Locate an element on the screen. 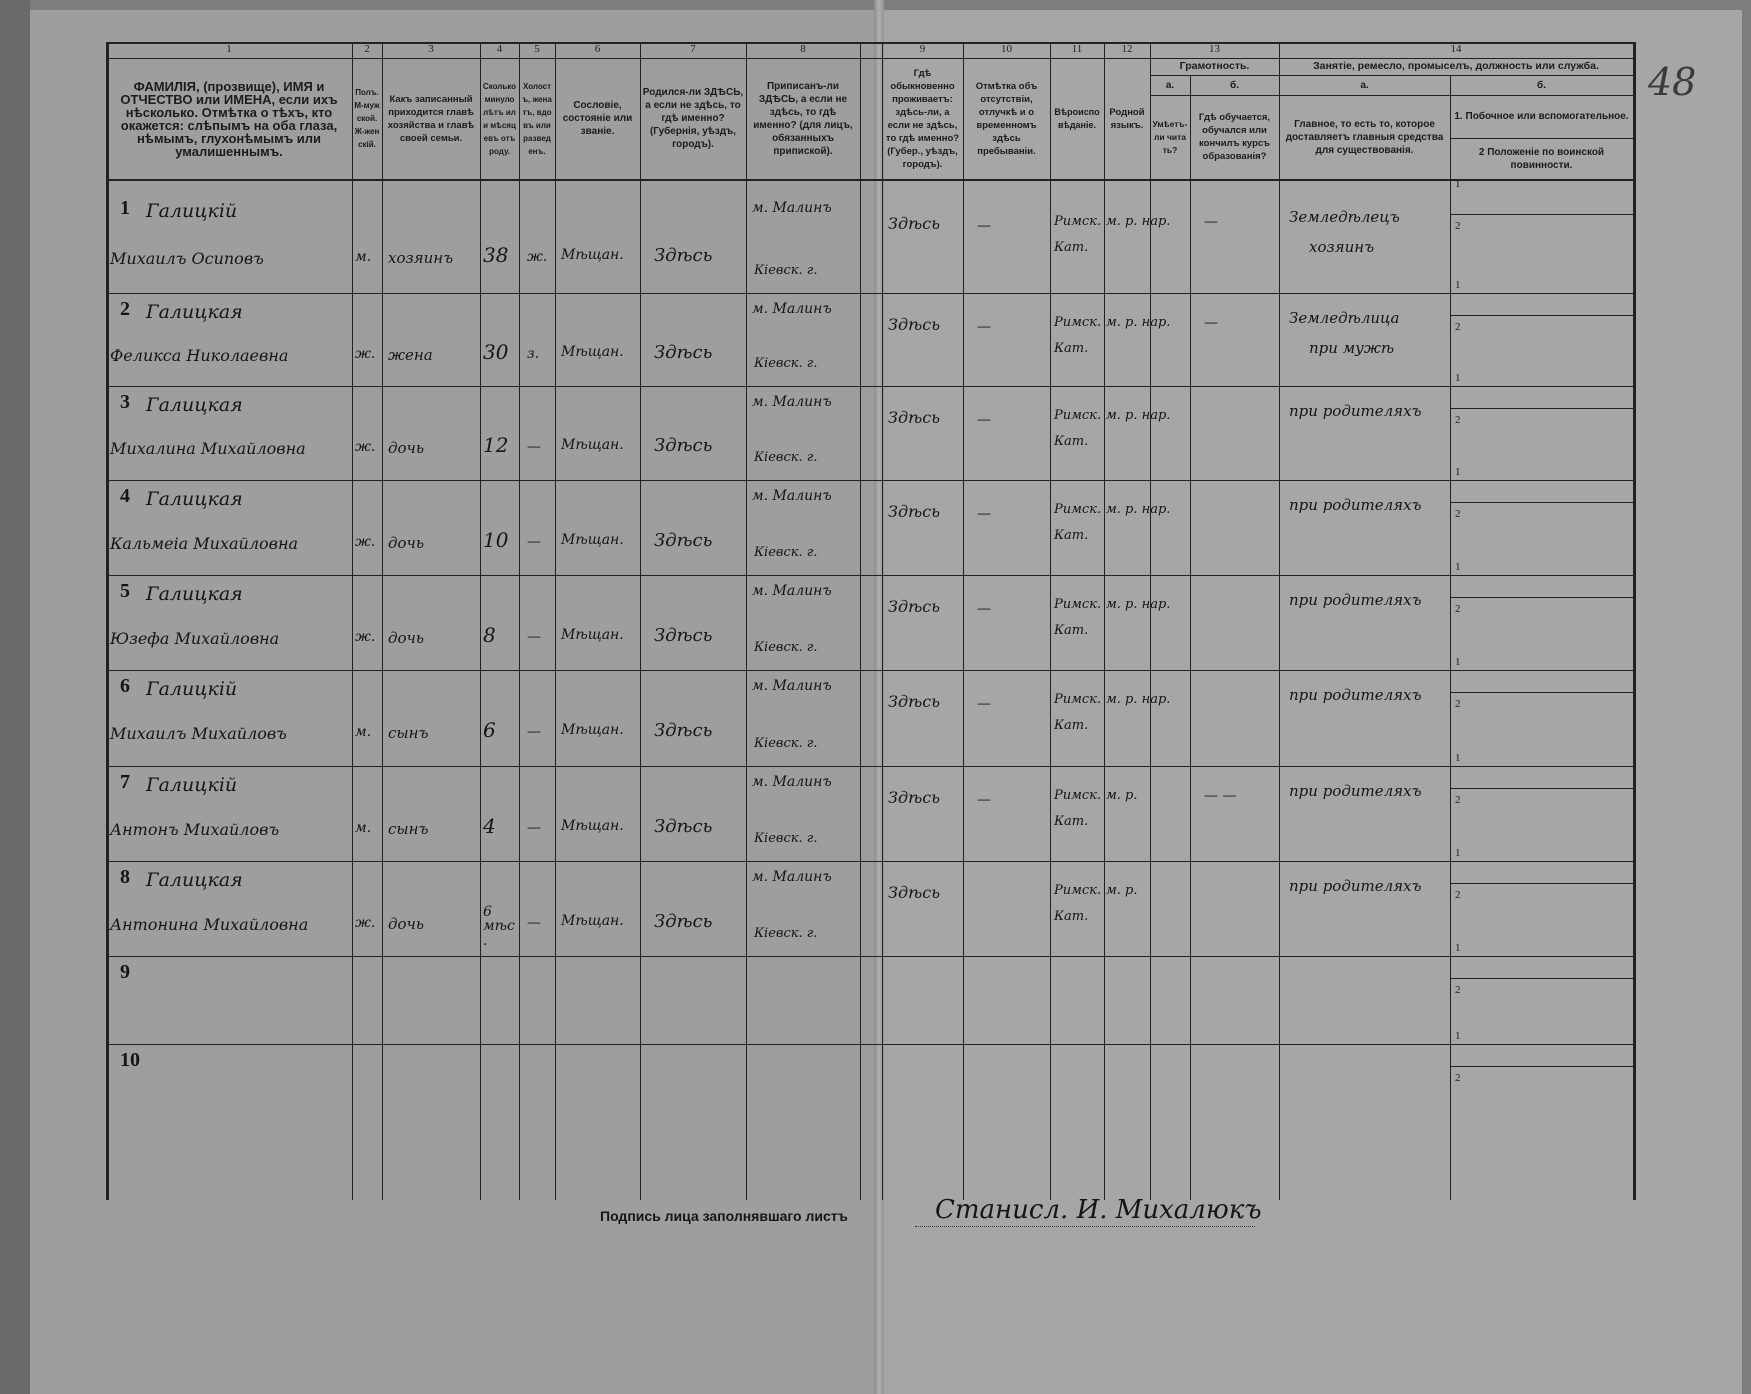 This screenshot has width=1751, height=1394. row-number: 9 is located at coordinates (125, 972).